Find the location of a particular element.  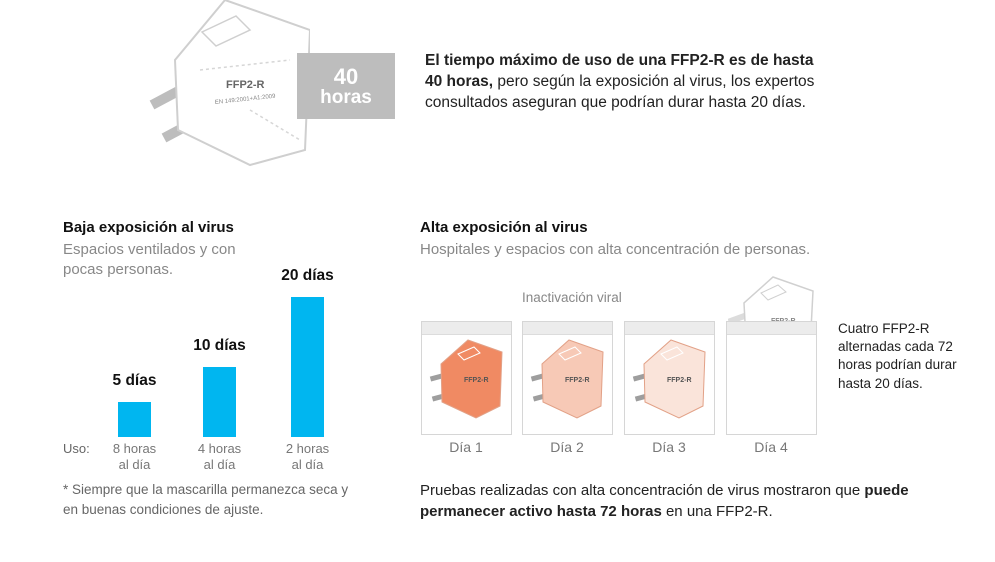

badge-number: 40 is located at coordinates (346, 76).